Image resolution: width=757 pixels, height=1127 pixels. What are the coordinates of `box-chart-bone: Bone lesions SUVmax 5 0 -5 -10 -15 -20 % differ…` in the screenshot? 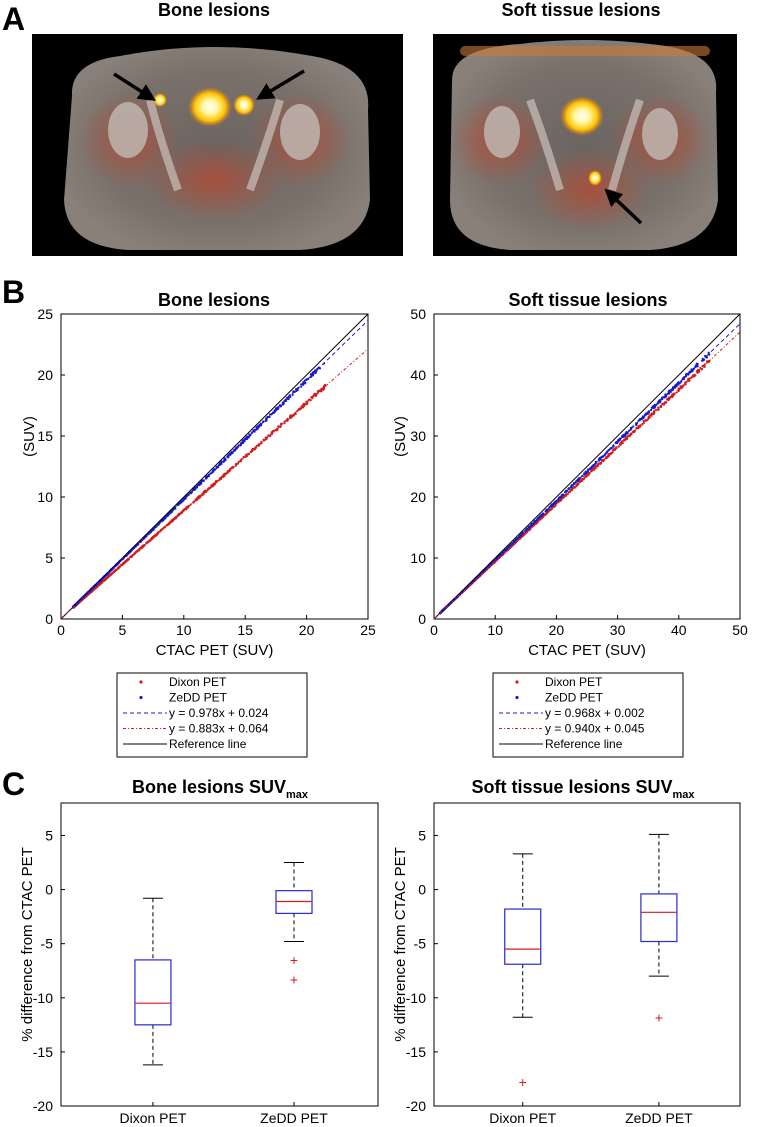 It's located at (199, 951).